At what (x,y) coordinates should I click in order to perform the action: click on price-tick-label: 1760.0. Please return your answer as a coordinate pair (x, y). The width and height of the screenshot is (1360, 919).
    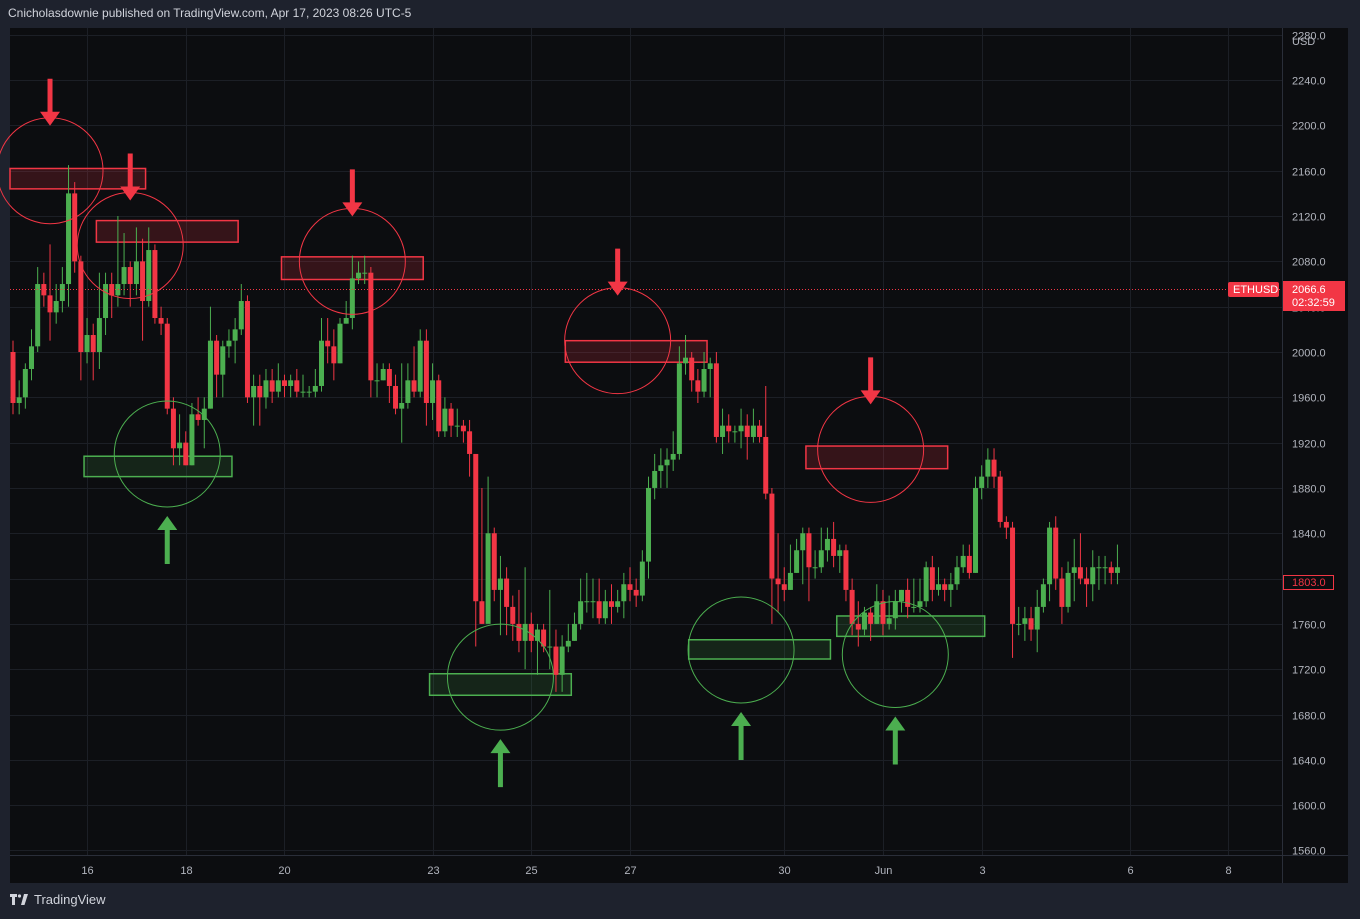
    Looking at the image, I should click on (1309, 626).